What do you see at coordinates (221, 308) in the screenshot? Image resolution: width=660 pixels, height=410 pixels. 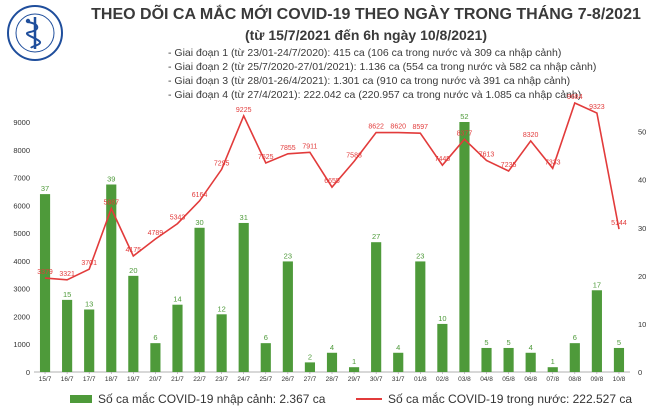 I see `bar-value-label: 12` at bounding box center [221, 308].